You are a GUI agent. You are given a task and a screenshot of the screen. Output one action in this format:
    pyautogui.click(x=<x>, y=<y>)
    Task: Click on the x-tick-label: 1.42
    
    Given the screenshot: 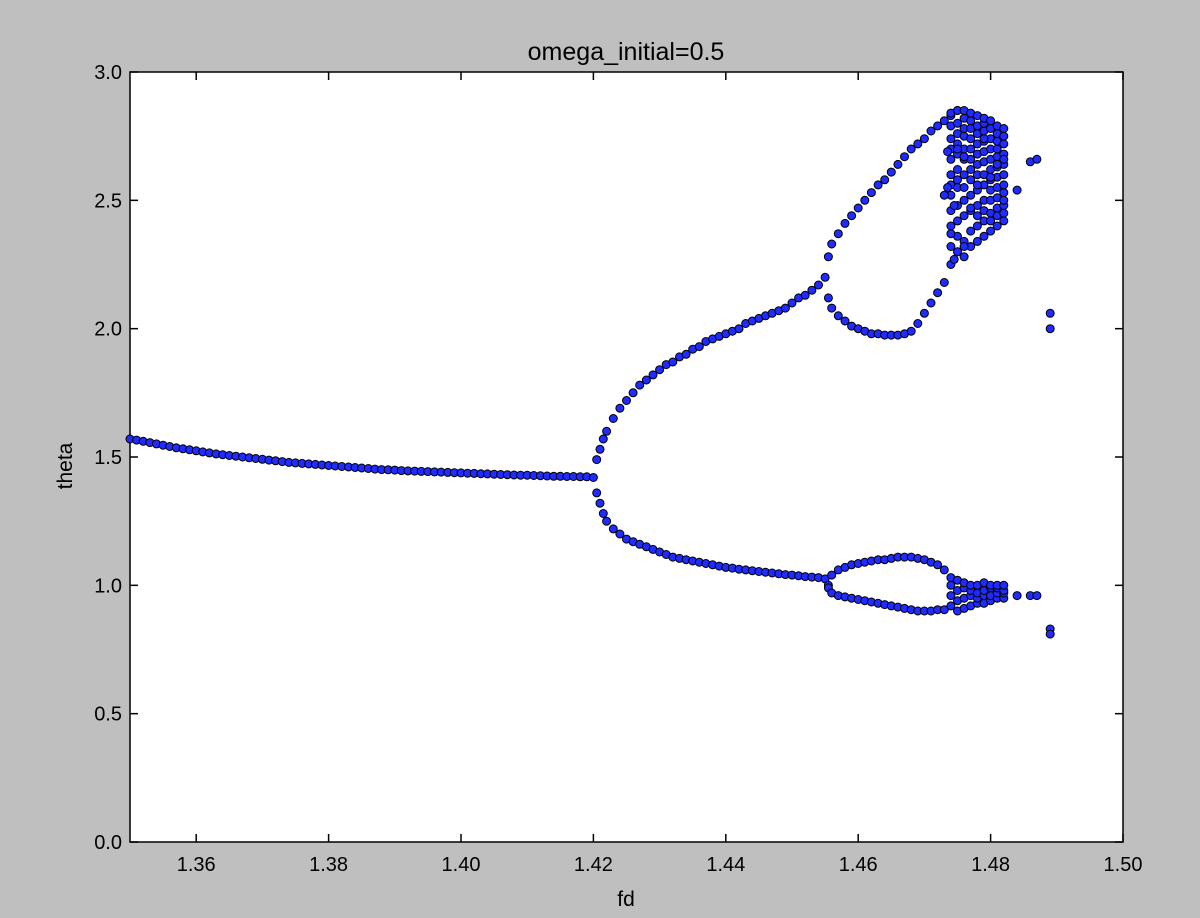 What is the action you would take?
    pyautogui.click(x=593, y=865)
    